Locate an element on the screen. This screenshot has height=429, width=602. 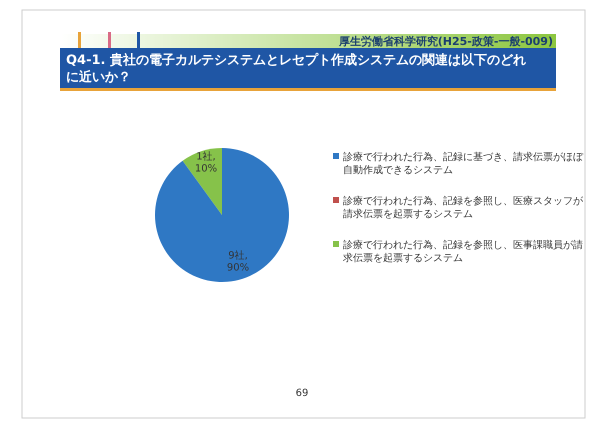
legend-label: 診療で行われた行為、記録を参照し、医療スタッフが請求伝票を起票するシステム is located at coordinates (463, 207).